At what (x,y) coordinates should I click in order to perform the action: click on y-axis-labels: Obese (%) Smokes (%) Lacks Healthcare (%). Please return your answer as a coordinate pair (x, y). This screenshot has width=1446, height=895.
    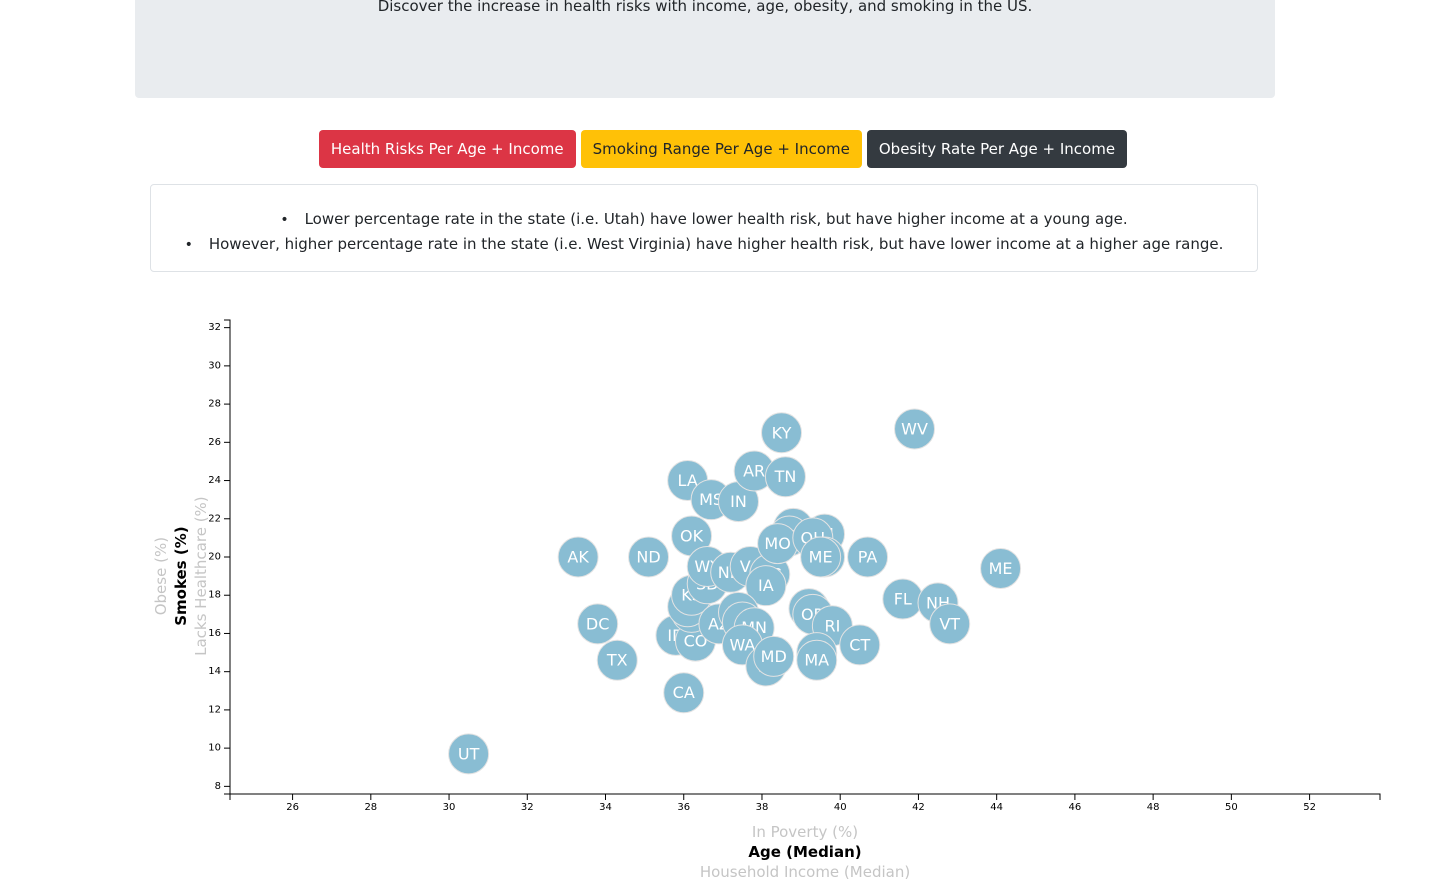
    Looking at the image, I should click on (181, 576).